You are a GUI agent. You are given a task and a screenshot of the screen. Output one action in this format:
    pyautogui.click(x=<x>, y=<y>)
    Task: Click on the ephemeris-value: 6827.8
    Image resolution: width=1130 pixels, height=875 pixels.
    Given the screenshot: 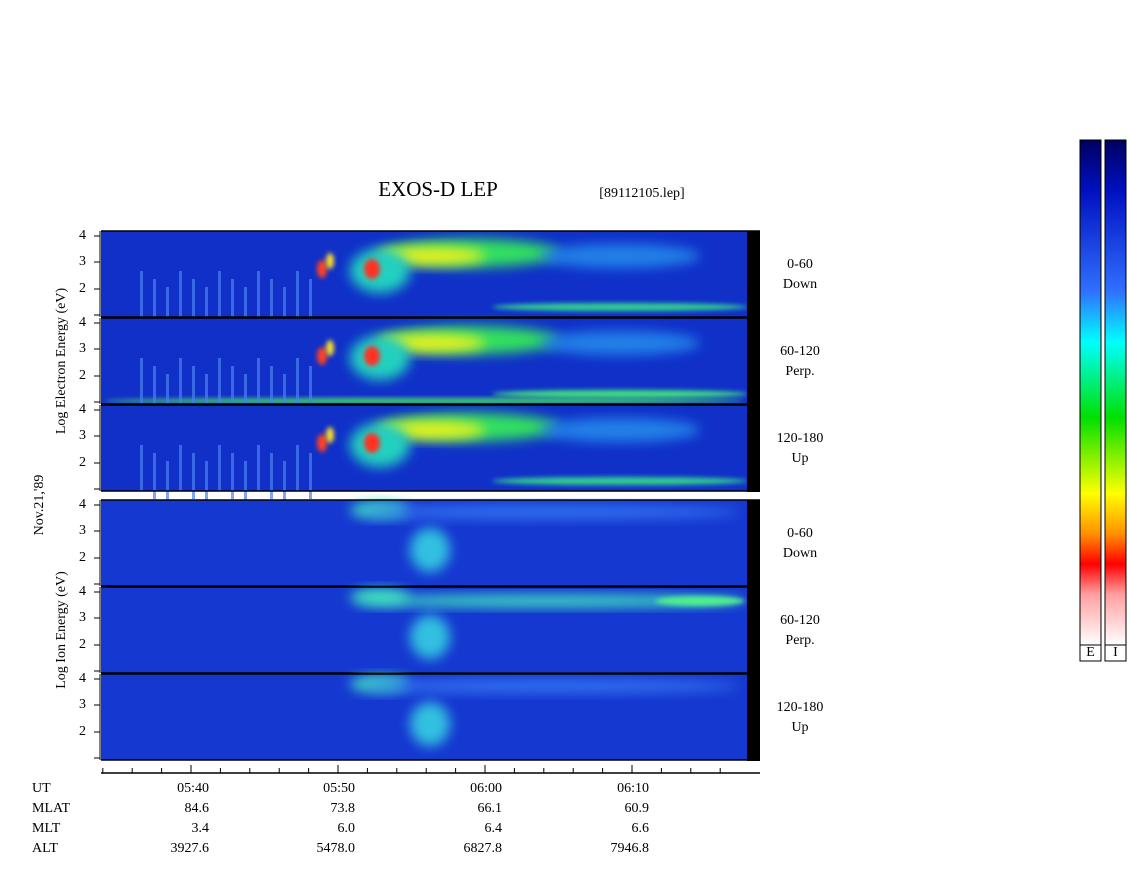 What is the action you would take?
    pyautogui.click(x=483, y=848)
    